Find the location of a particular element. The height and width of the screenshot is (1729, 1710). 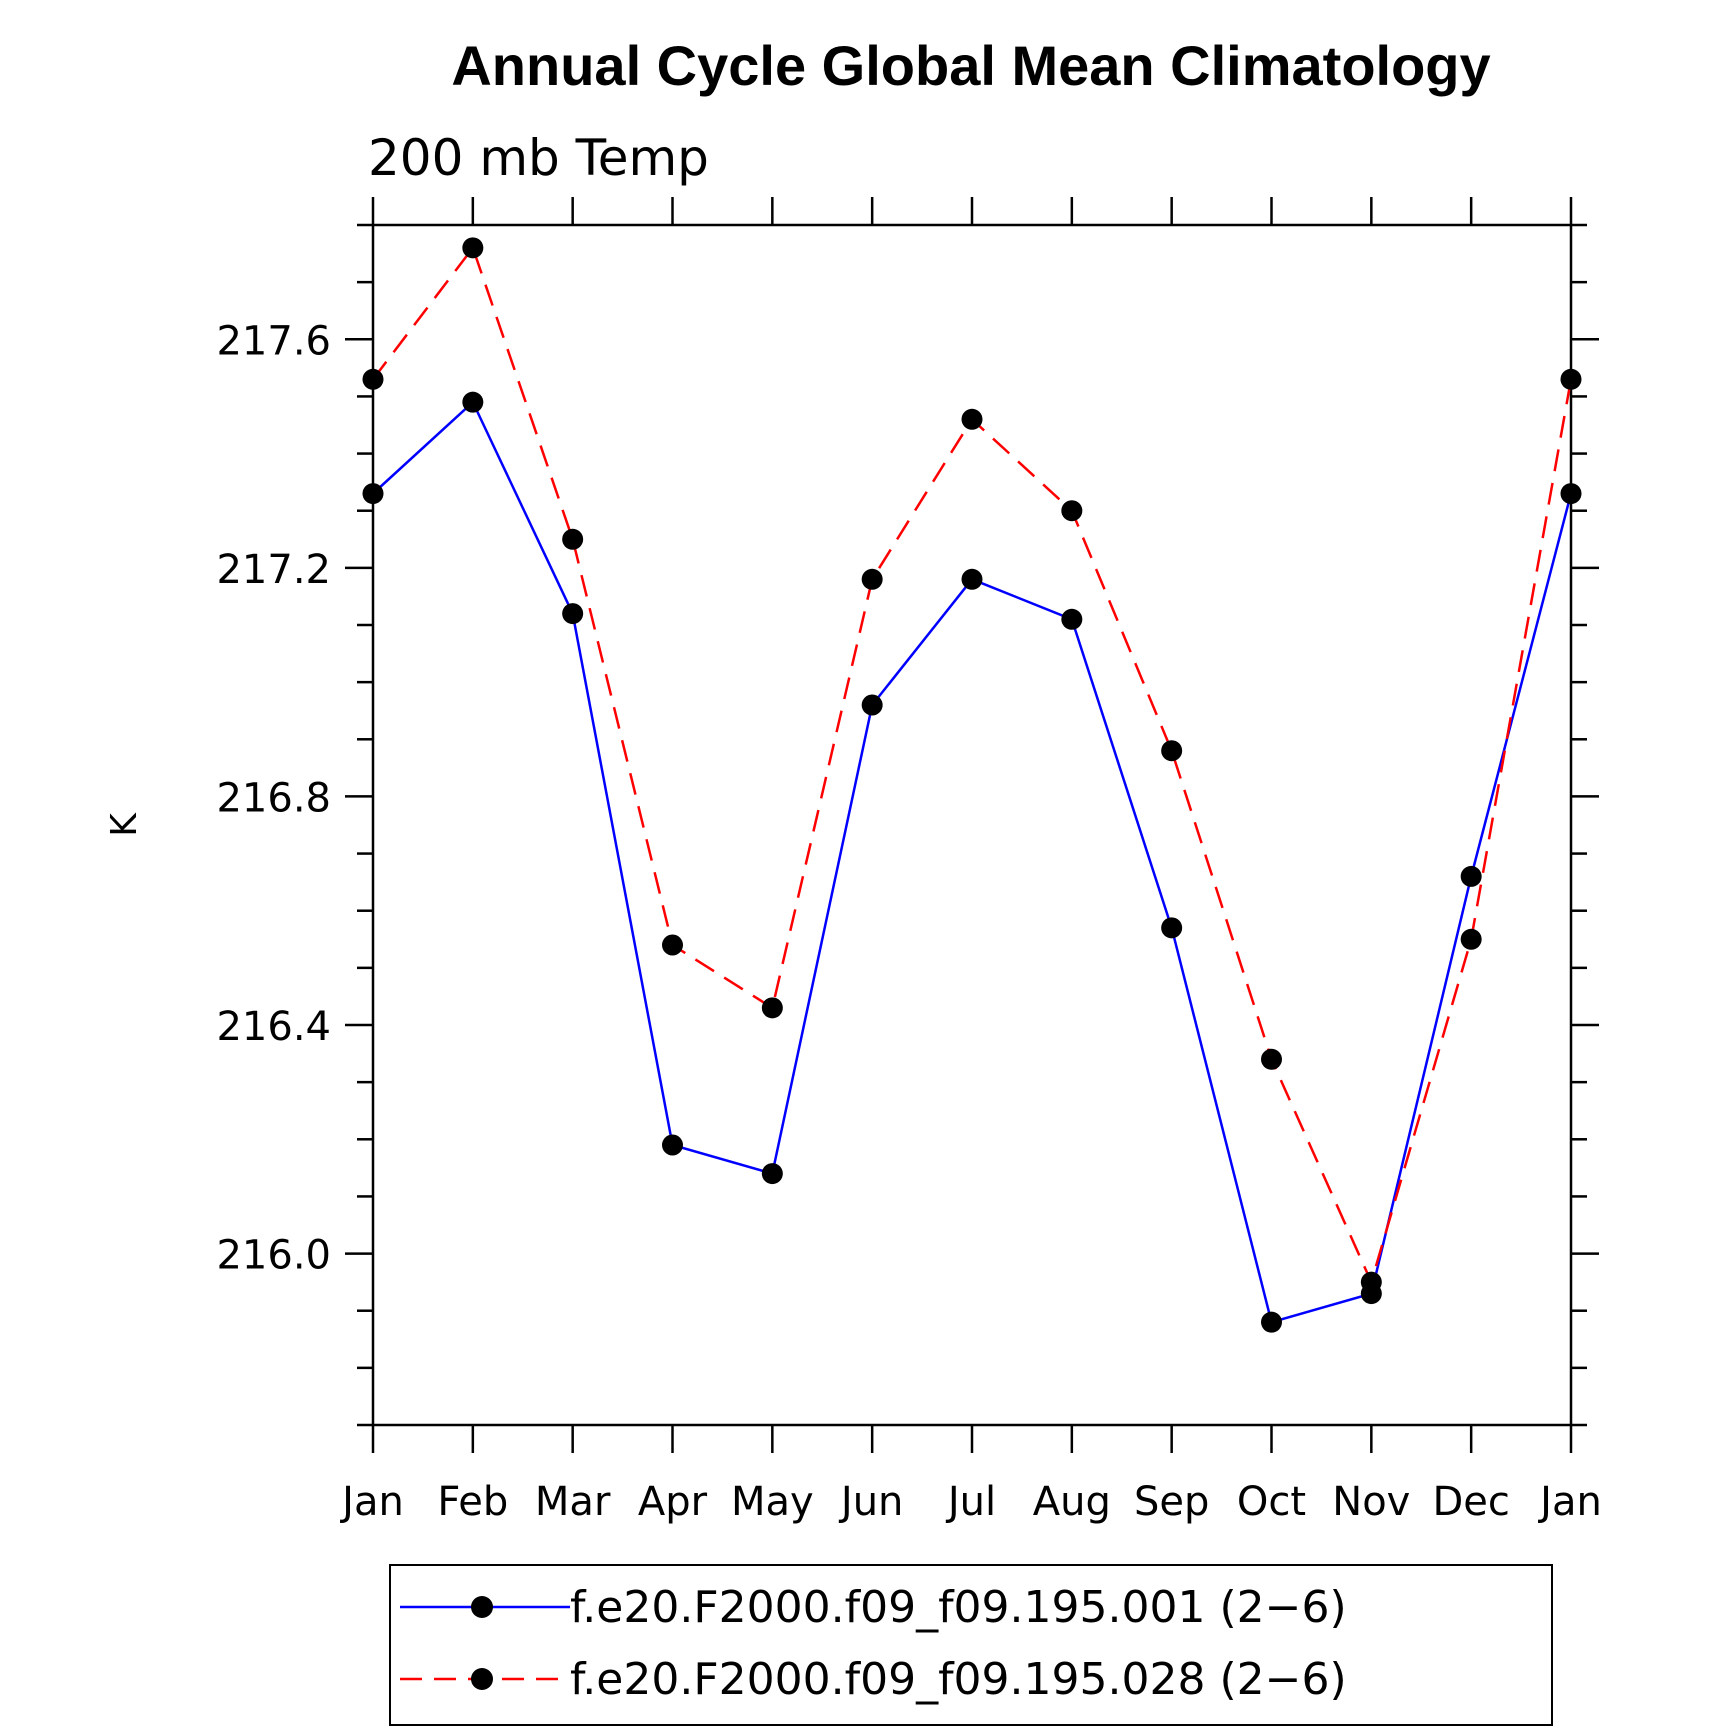

x-tick-label: May is located at coordinates (772, 1502).